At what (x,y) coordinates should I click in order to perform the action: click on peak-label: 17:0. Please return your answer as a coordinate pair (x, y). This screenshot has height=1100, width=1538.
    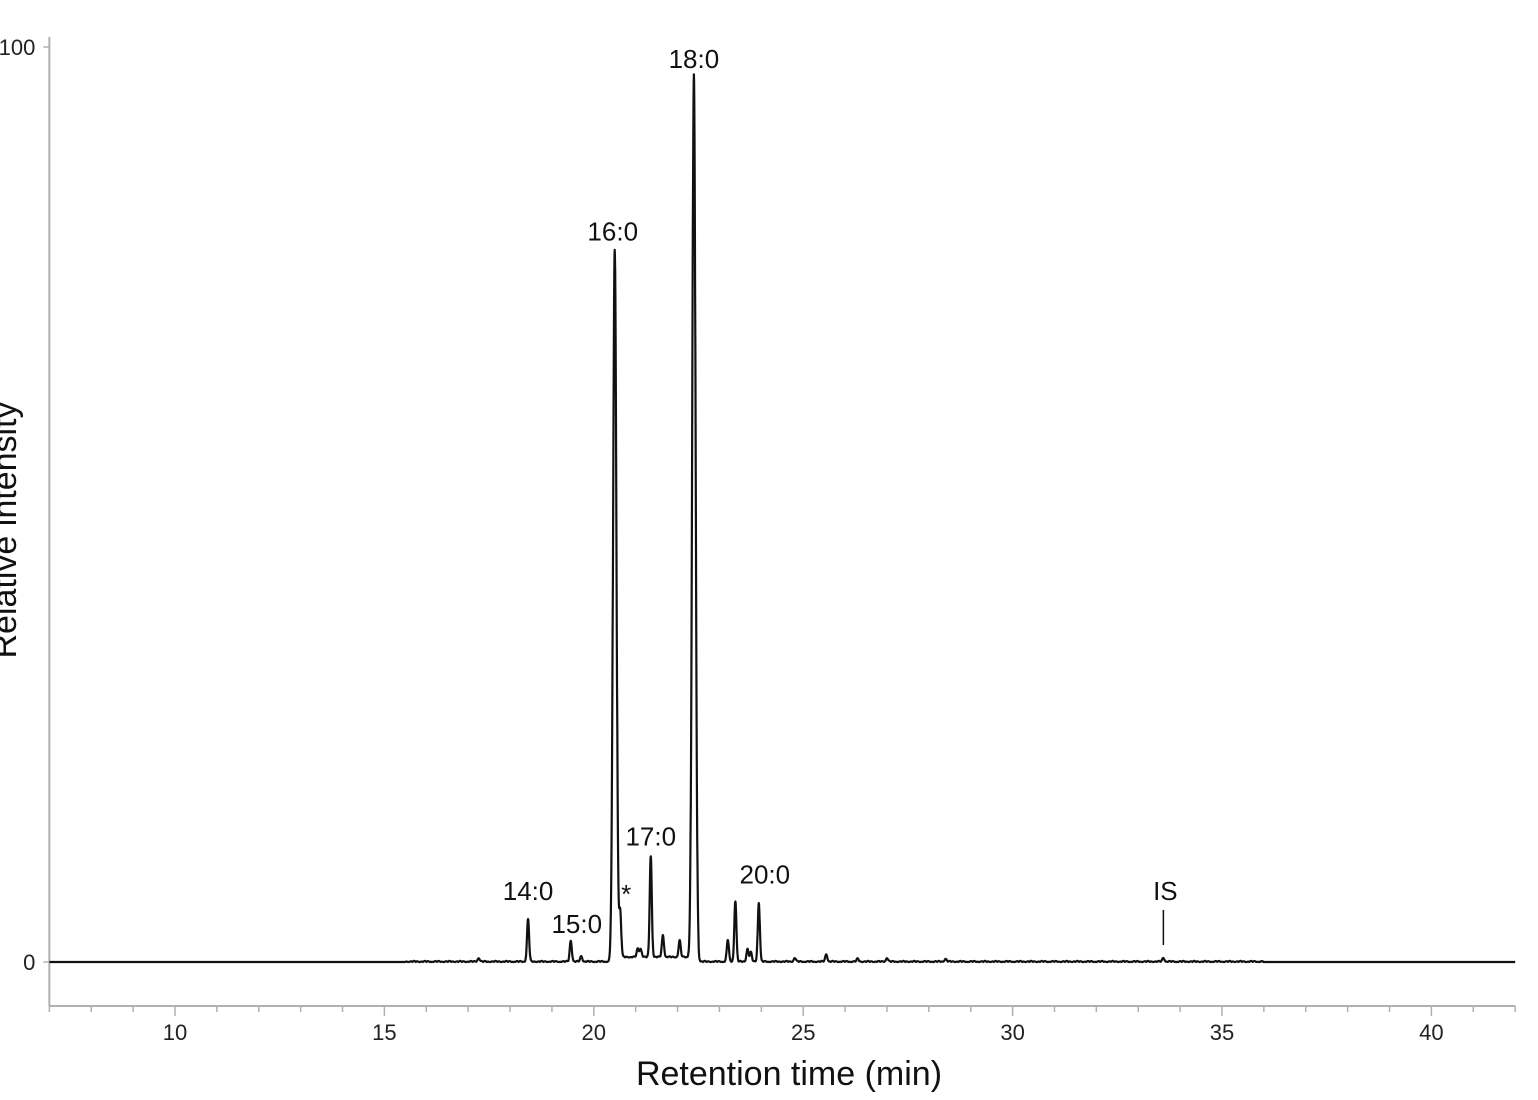
    Looking at the image, I should click on (650, 836).